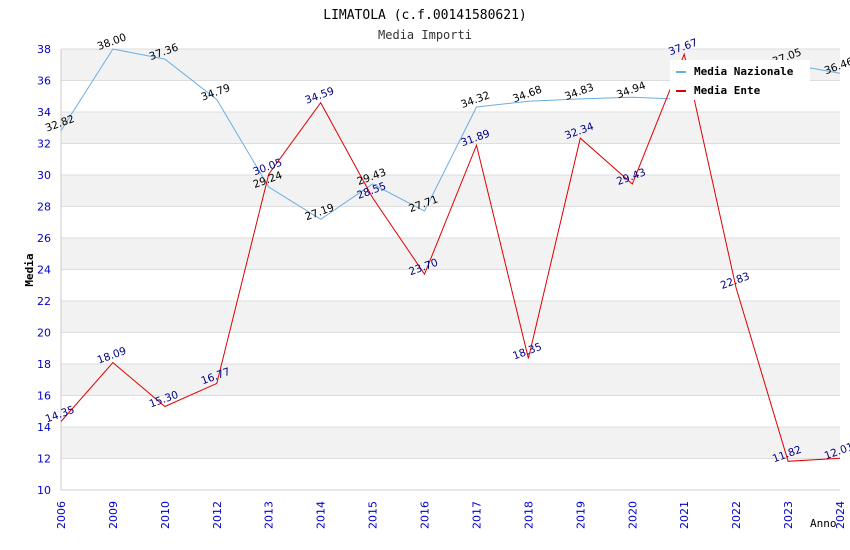  What do you see at coordinates (44, 459) in the screenshot?
I see `y-tick-label-12: 12` at bounding box center [44, 459].